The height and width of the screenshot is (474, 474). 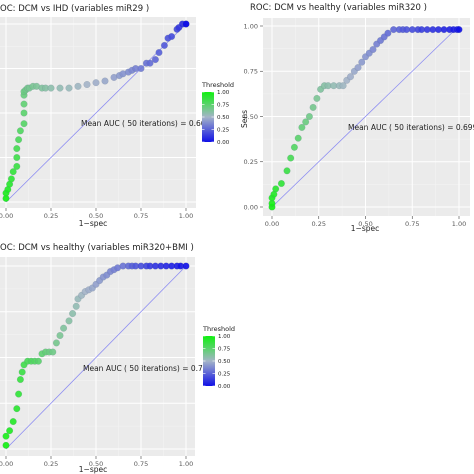 I want to click on y-tick-label: 0.00, so click(x=251, y=207).